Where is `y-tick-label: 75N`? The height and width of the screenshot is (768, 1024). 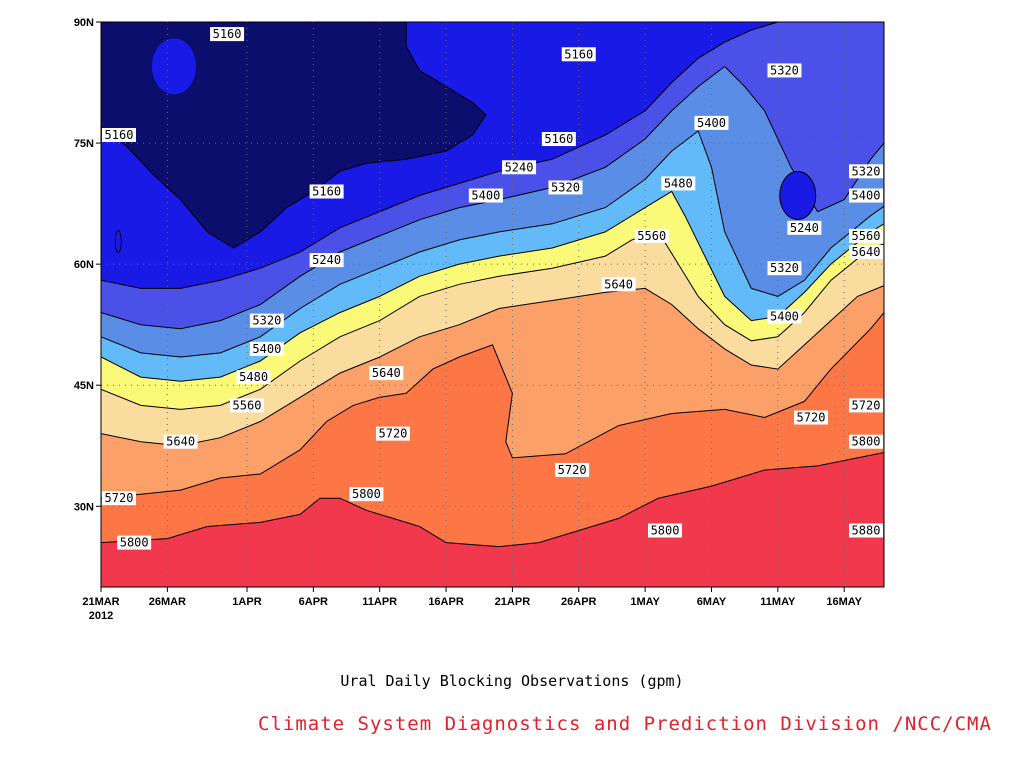
y-tick-label: 75N is located at coordinates (84, 144).